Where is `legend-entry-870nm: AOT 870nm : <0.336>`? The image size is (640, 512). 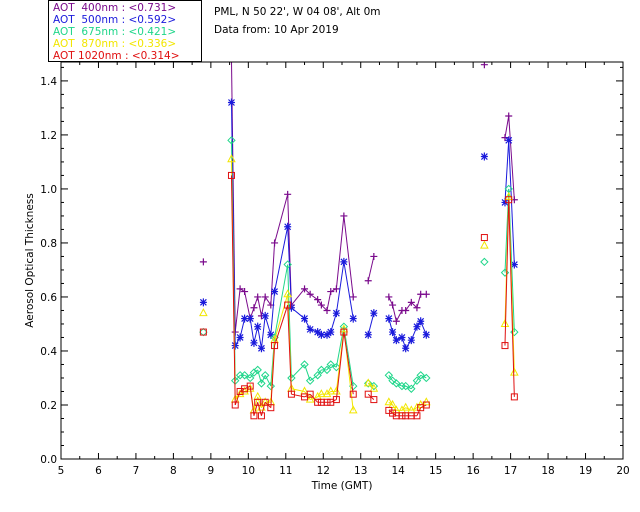
legend-entry-870nm: AOT 870nm : <0.336> is located at coordinates (115, 44).